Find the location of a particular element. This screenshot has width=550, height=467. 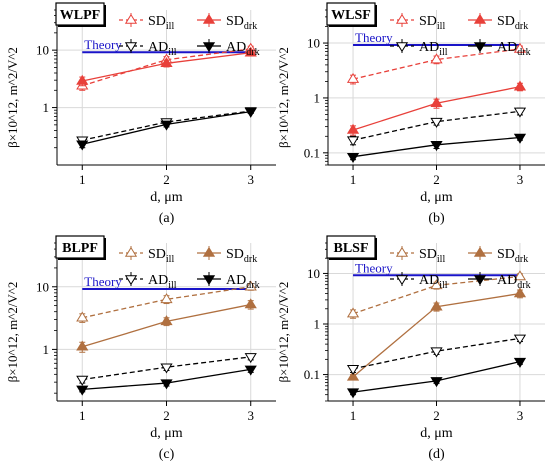

chart-title-box: WLSF is located at coordinates (351, 14).